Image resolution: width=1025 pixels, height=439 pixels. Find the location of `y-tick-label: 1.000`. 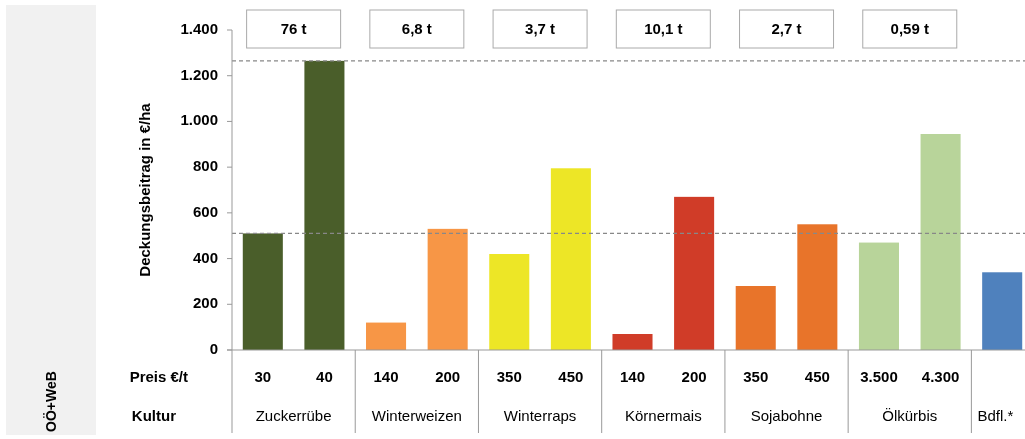

y-tick-label: 1.000 is located at coordinates (199, 120).